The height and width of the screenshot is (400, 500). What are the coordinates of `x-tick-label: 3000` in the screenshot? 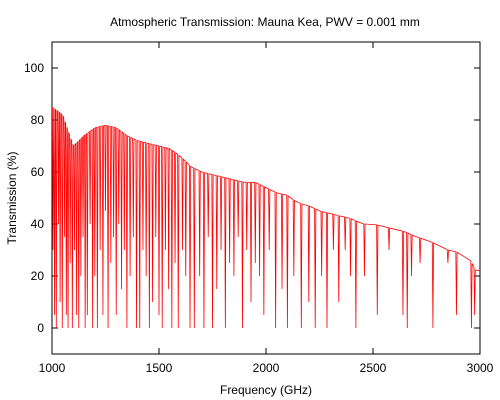 It's located at (480, 368).